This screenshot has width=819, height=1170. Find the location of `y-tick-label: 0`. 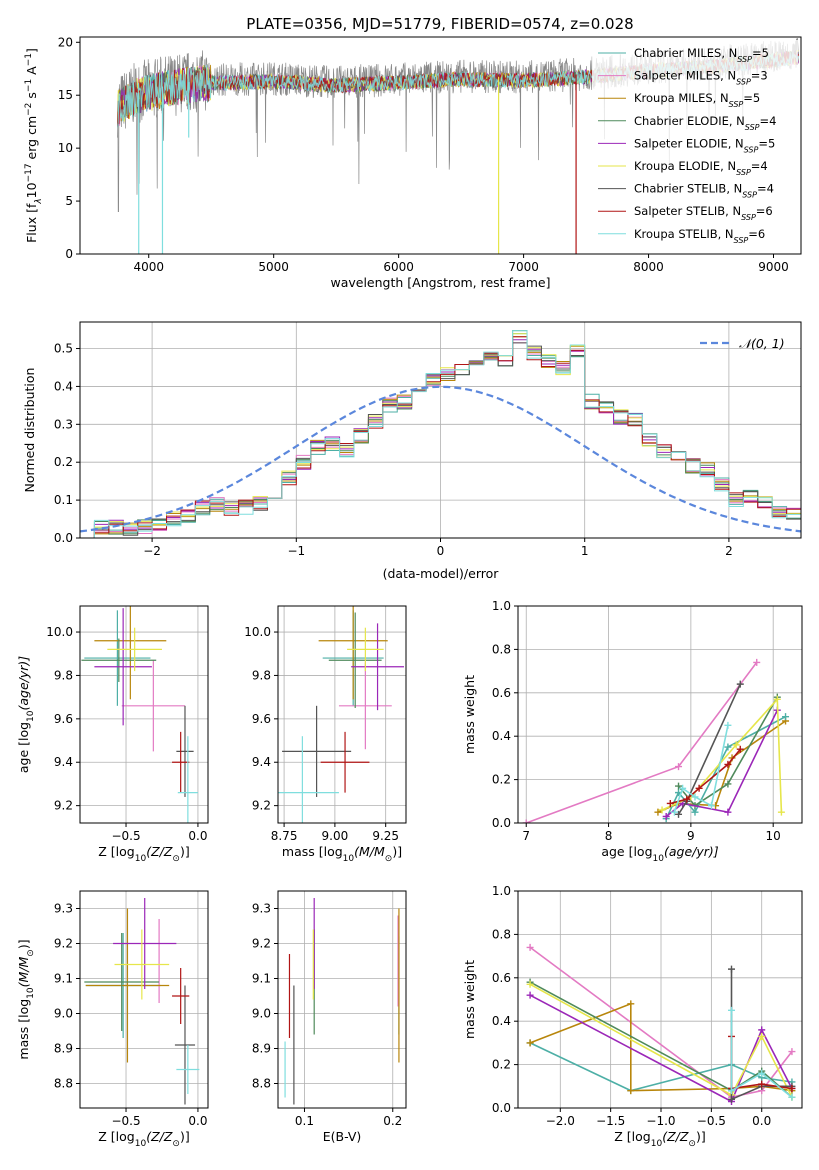

y-tick-label: 0 is located at coordinates (69, 254).